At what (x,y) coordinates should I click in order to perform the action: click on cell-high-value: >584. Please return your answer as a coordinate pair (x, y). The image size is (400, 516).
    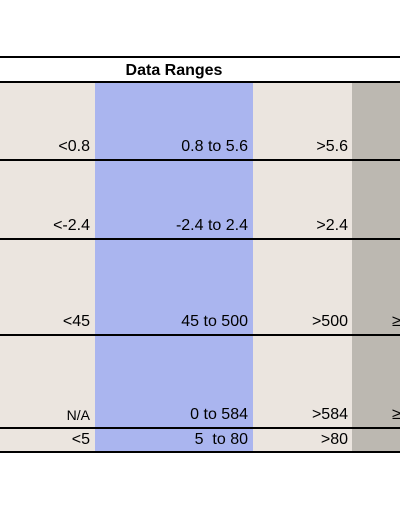
    Looking at the image, I should click on (329, 414).